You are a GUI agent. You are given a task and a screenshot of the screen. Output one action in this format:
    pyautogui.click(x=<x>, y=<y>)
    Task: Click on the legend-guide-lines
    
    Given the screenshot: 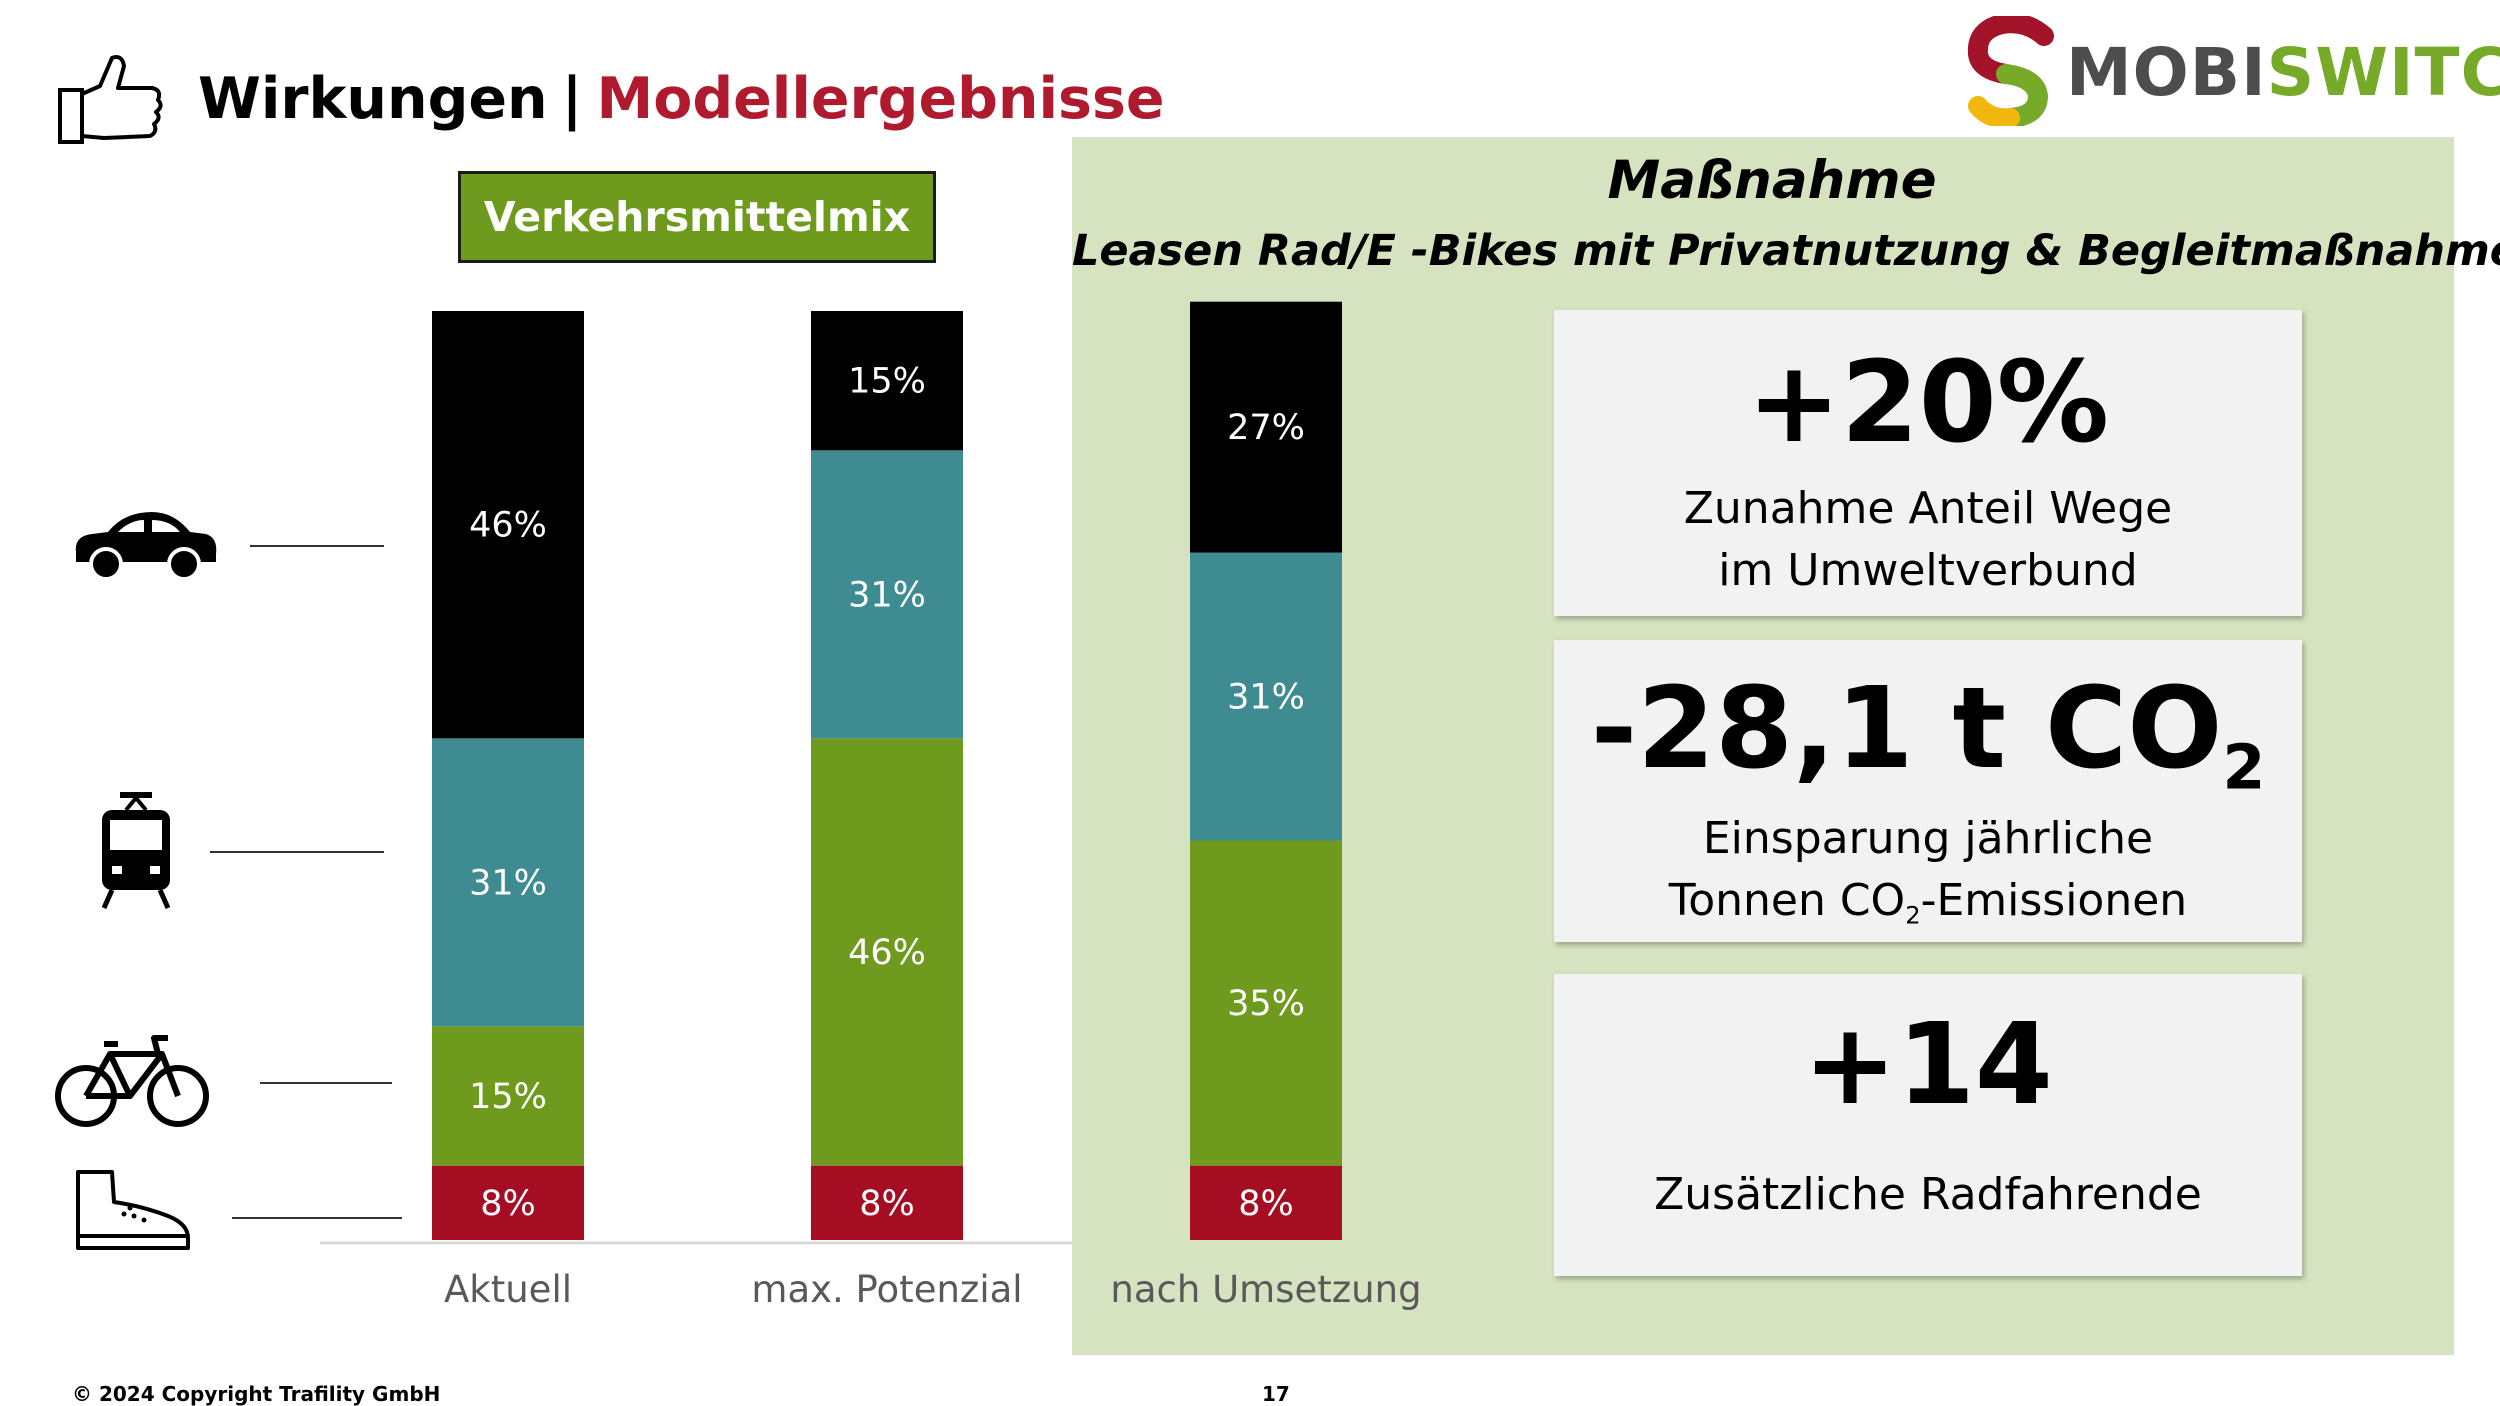 What is the action you would take?
    pyautogui.click(x=306, y=882)
    